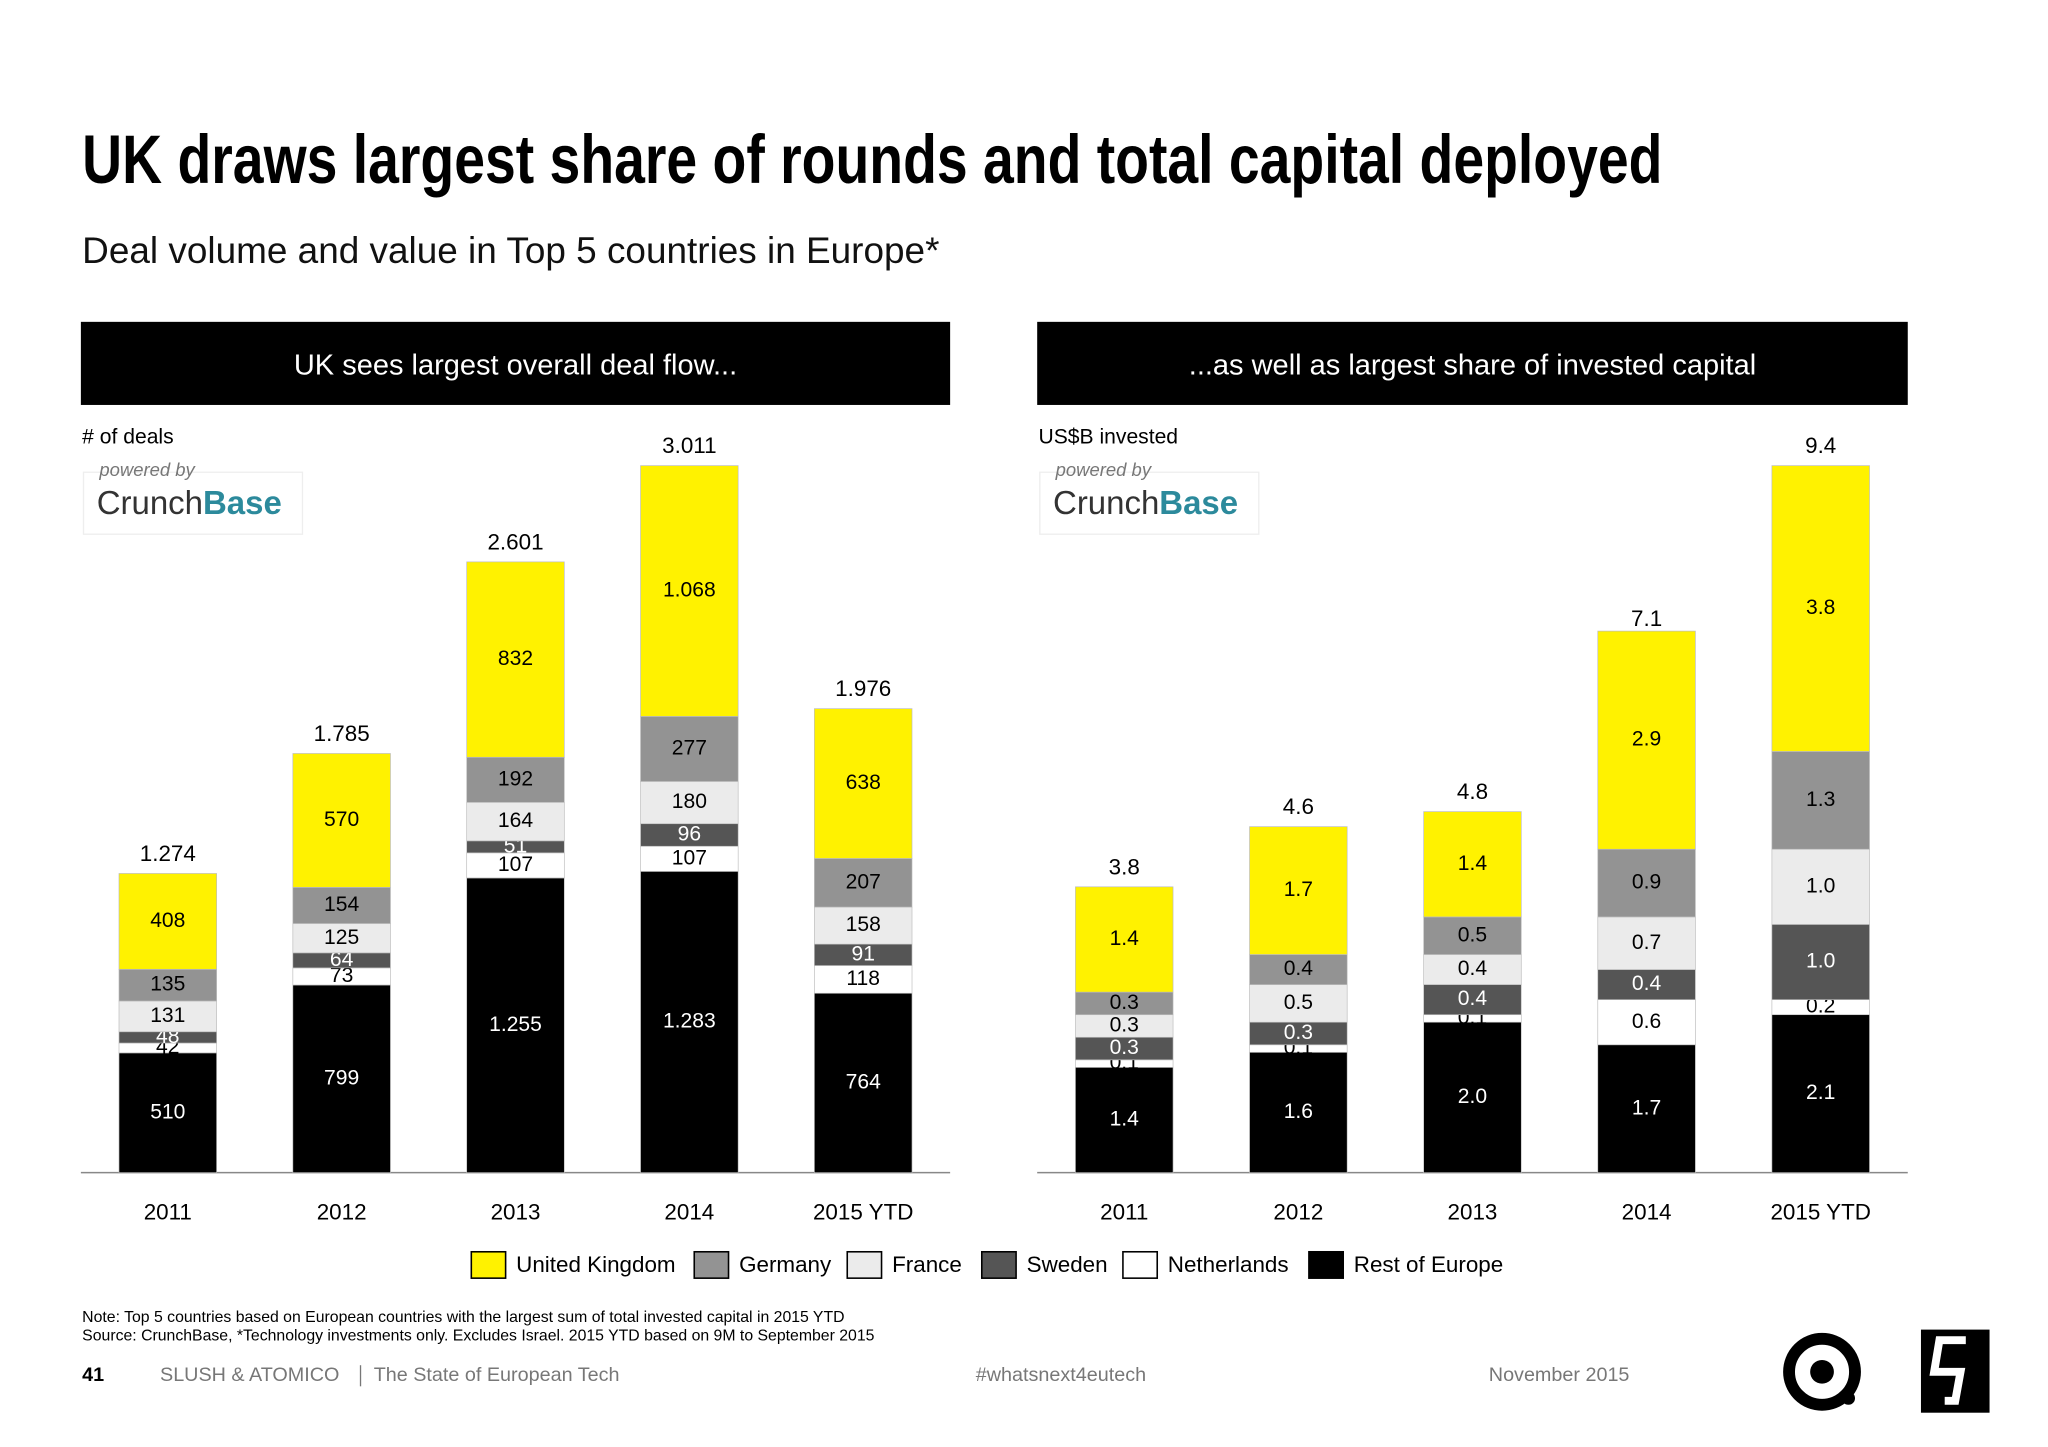 The image size is (2048, 1447). Describe the element at coordinates (1109, 437) in the screenshot. I see `axis-label: US$B invested` at that location.